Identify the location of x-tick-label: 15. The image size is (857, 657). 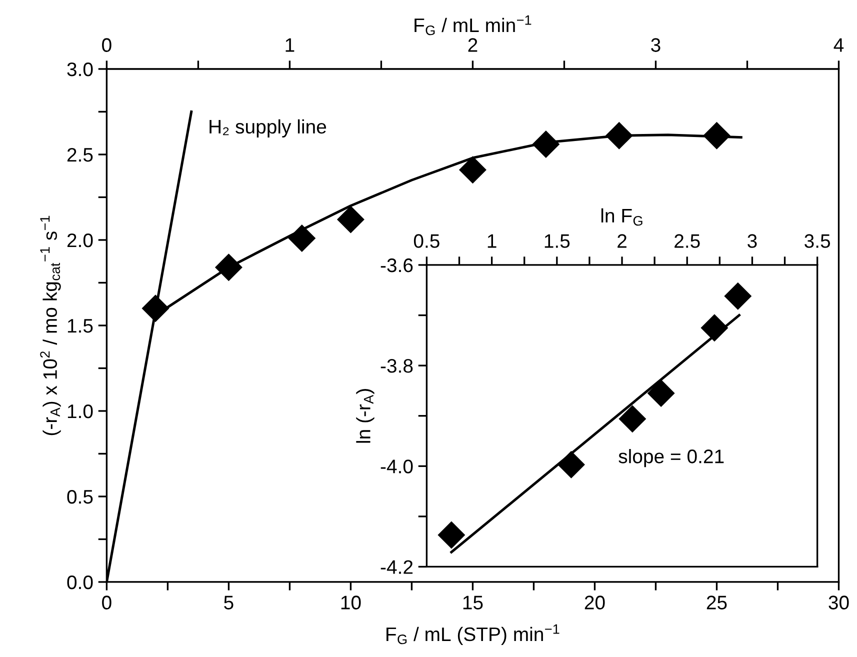
(473, 603).